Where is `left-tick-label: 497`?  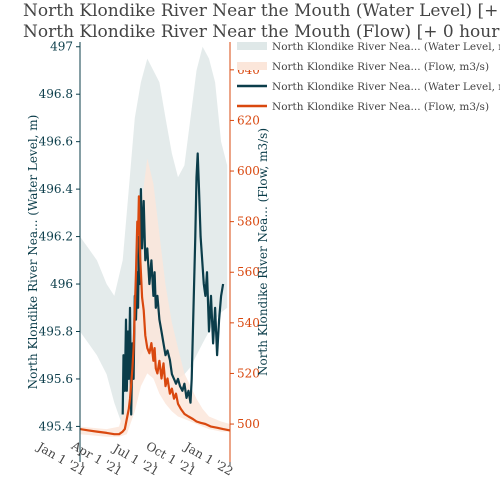
left-tick-label: 497 is located at coordinates (61, 47).